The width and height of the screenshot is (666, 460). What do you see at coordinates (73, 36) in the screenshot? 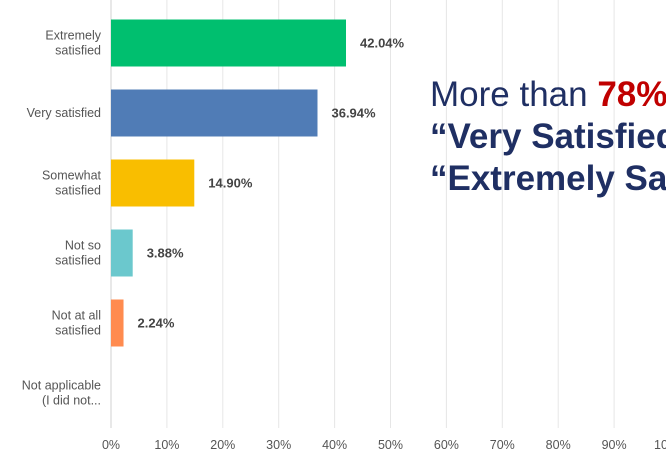
I see `category-label: Extremely` at bounding box center [73, 36].